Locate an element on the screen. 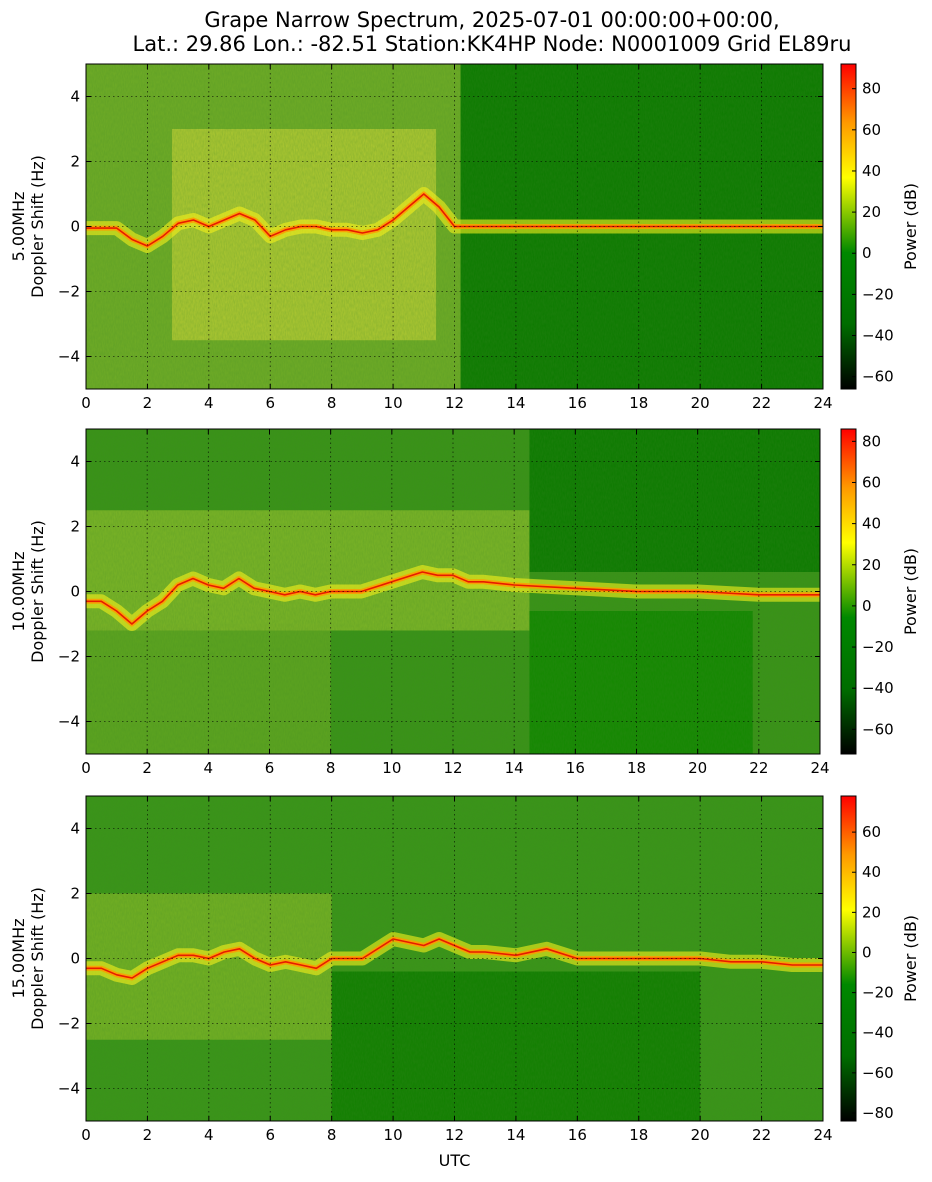 The image size is (932, 1182). panel-3-colorbar-tick-label: 40 is located at coordinates (871, 872).